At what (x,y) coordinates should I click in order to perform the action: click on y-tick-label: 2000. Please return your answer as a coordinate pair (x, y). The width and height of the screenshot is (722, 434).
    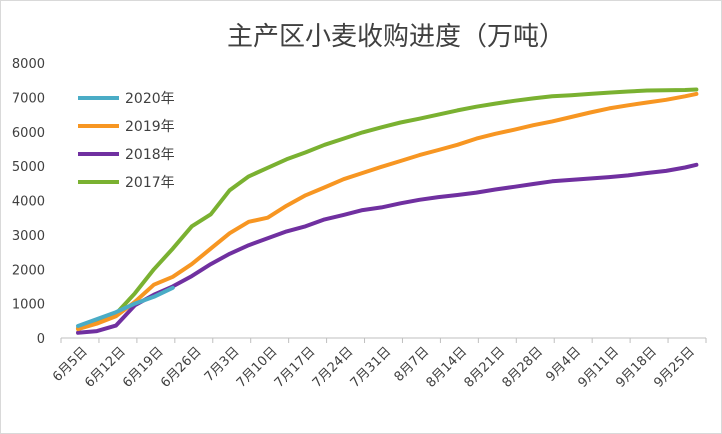
    Looking at the image, I should click on (28, 270).